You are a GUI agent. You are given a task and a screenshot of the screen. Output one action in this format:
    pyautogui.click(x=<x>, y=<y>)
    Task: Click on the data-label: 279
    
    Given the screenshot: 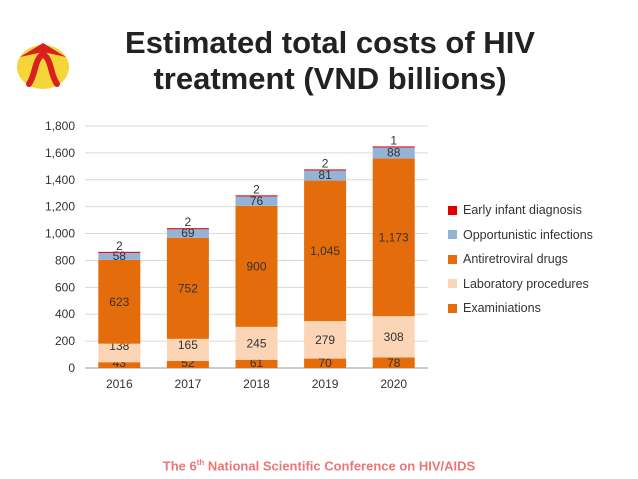 What is the action you would take?
    pyautogui.click(x=325, y=340)
    